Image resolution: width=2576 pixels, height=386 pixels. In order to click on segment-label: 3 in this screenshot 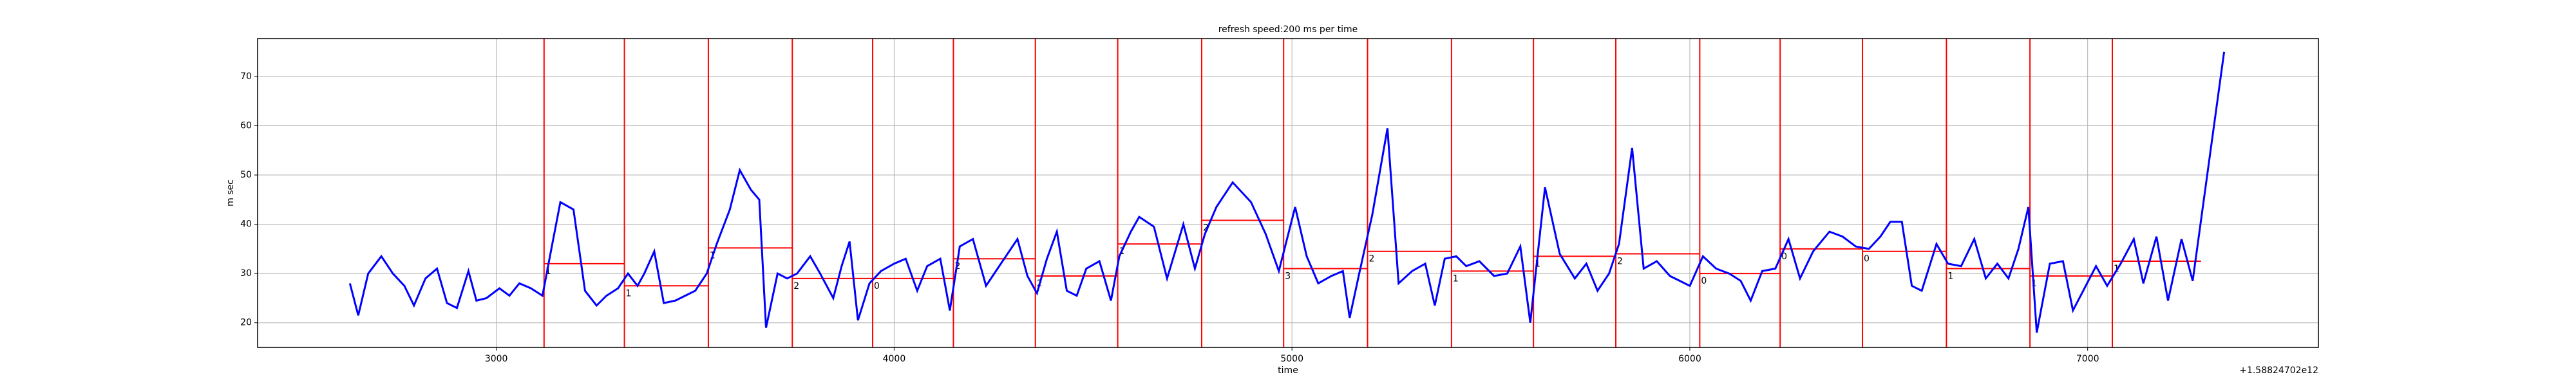, I will do `click(1288, 276)`.